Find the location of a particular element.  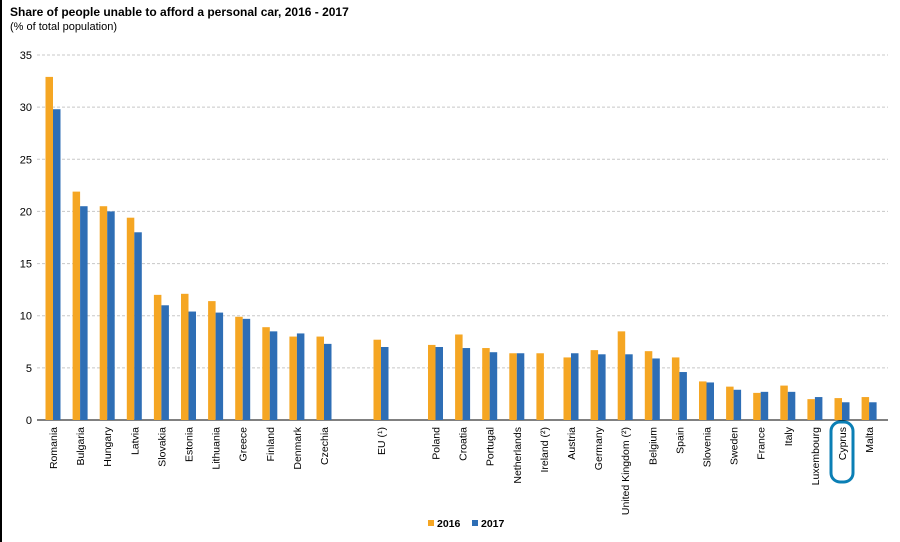

x-tick-label: Croatia is located at coordinates (464, 444).